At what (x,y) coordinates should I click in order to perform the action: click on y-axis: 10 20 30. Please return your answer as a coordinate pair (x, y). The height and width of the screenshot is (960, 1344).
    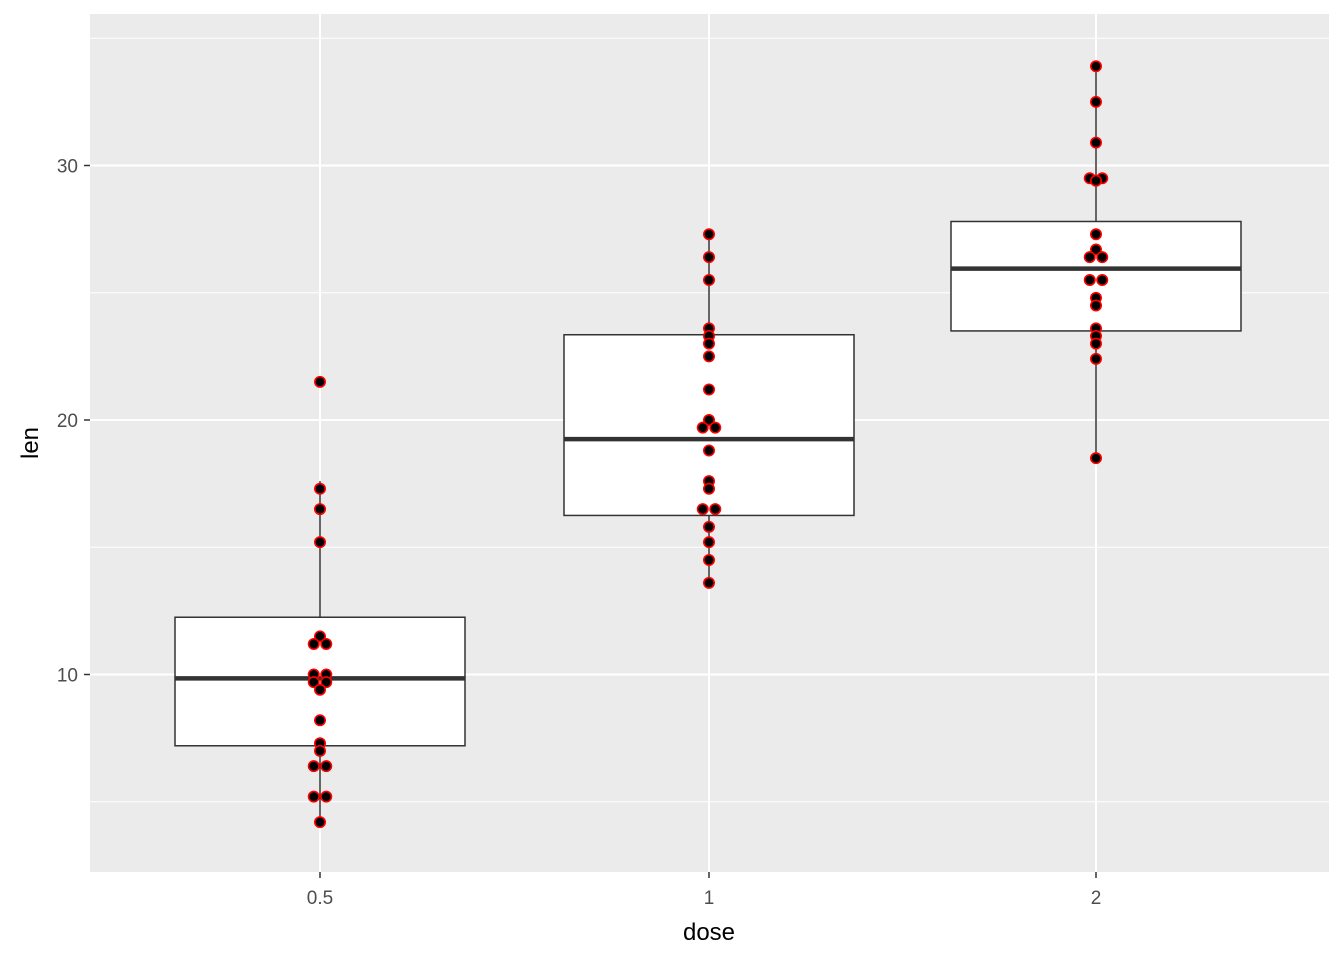
    Looking at the image, I should click on (73, 422).